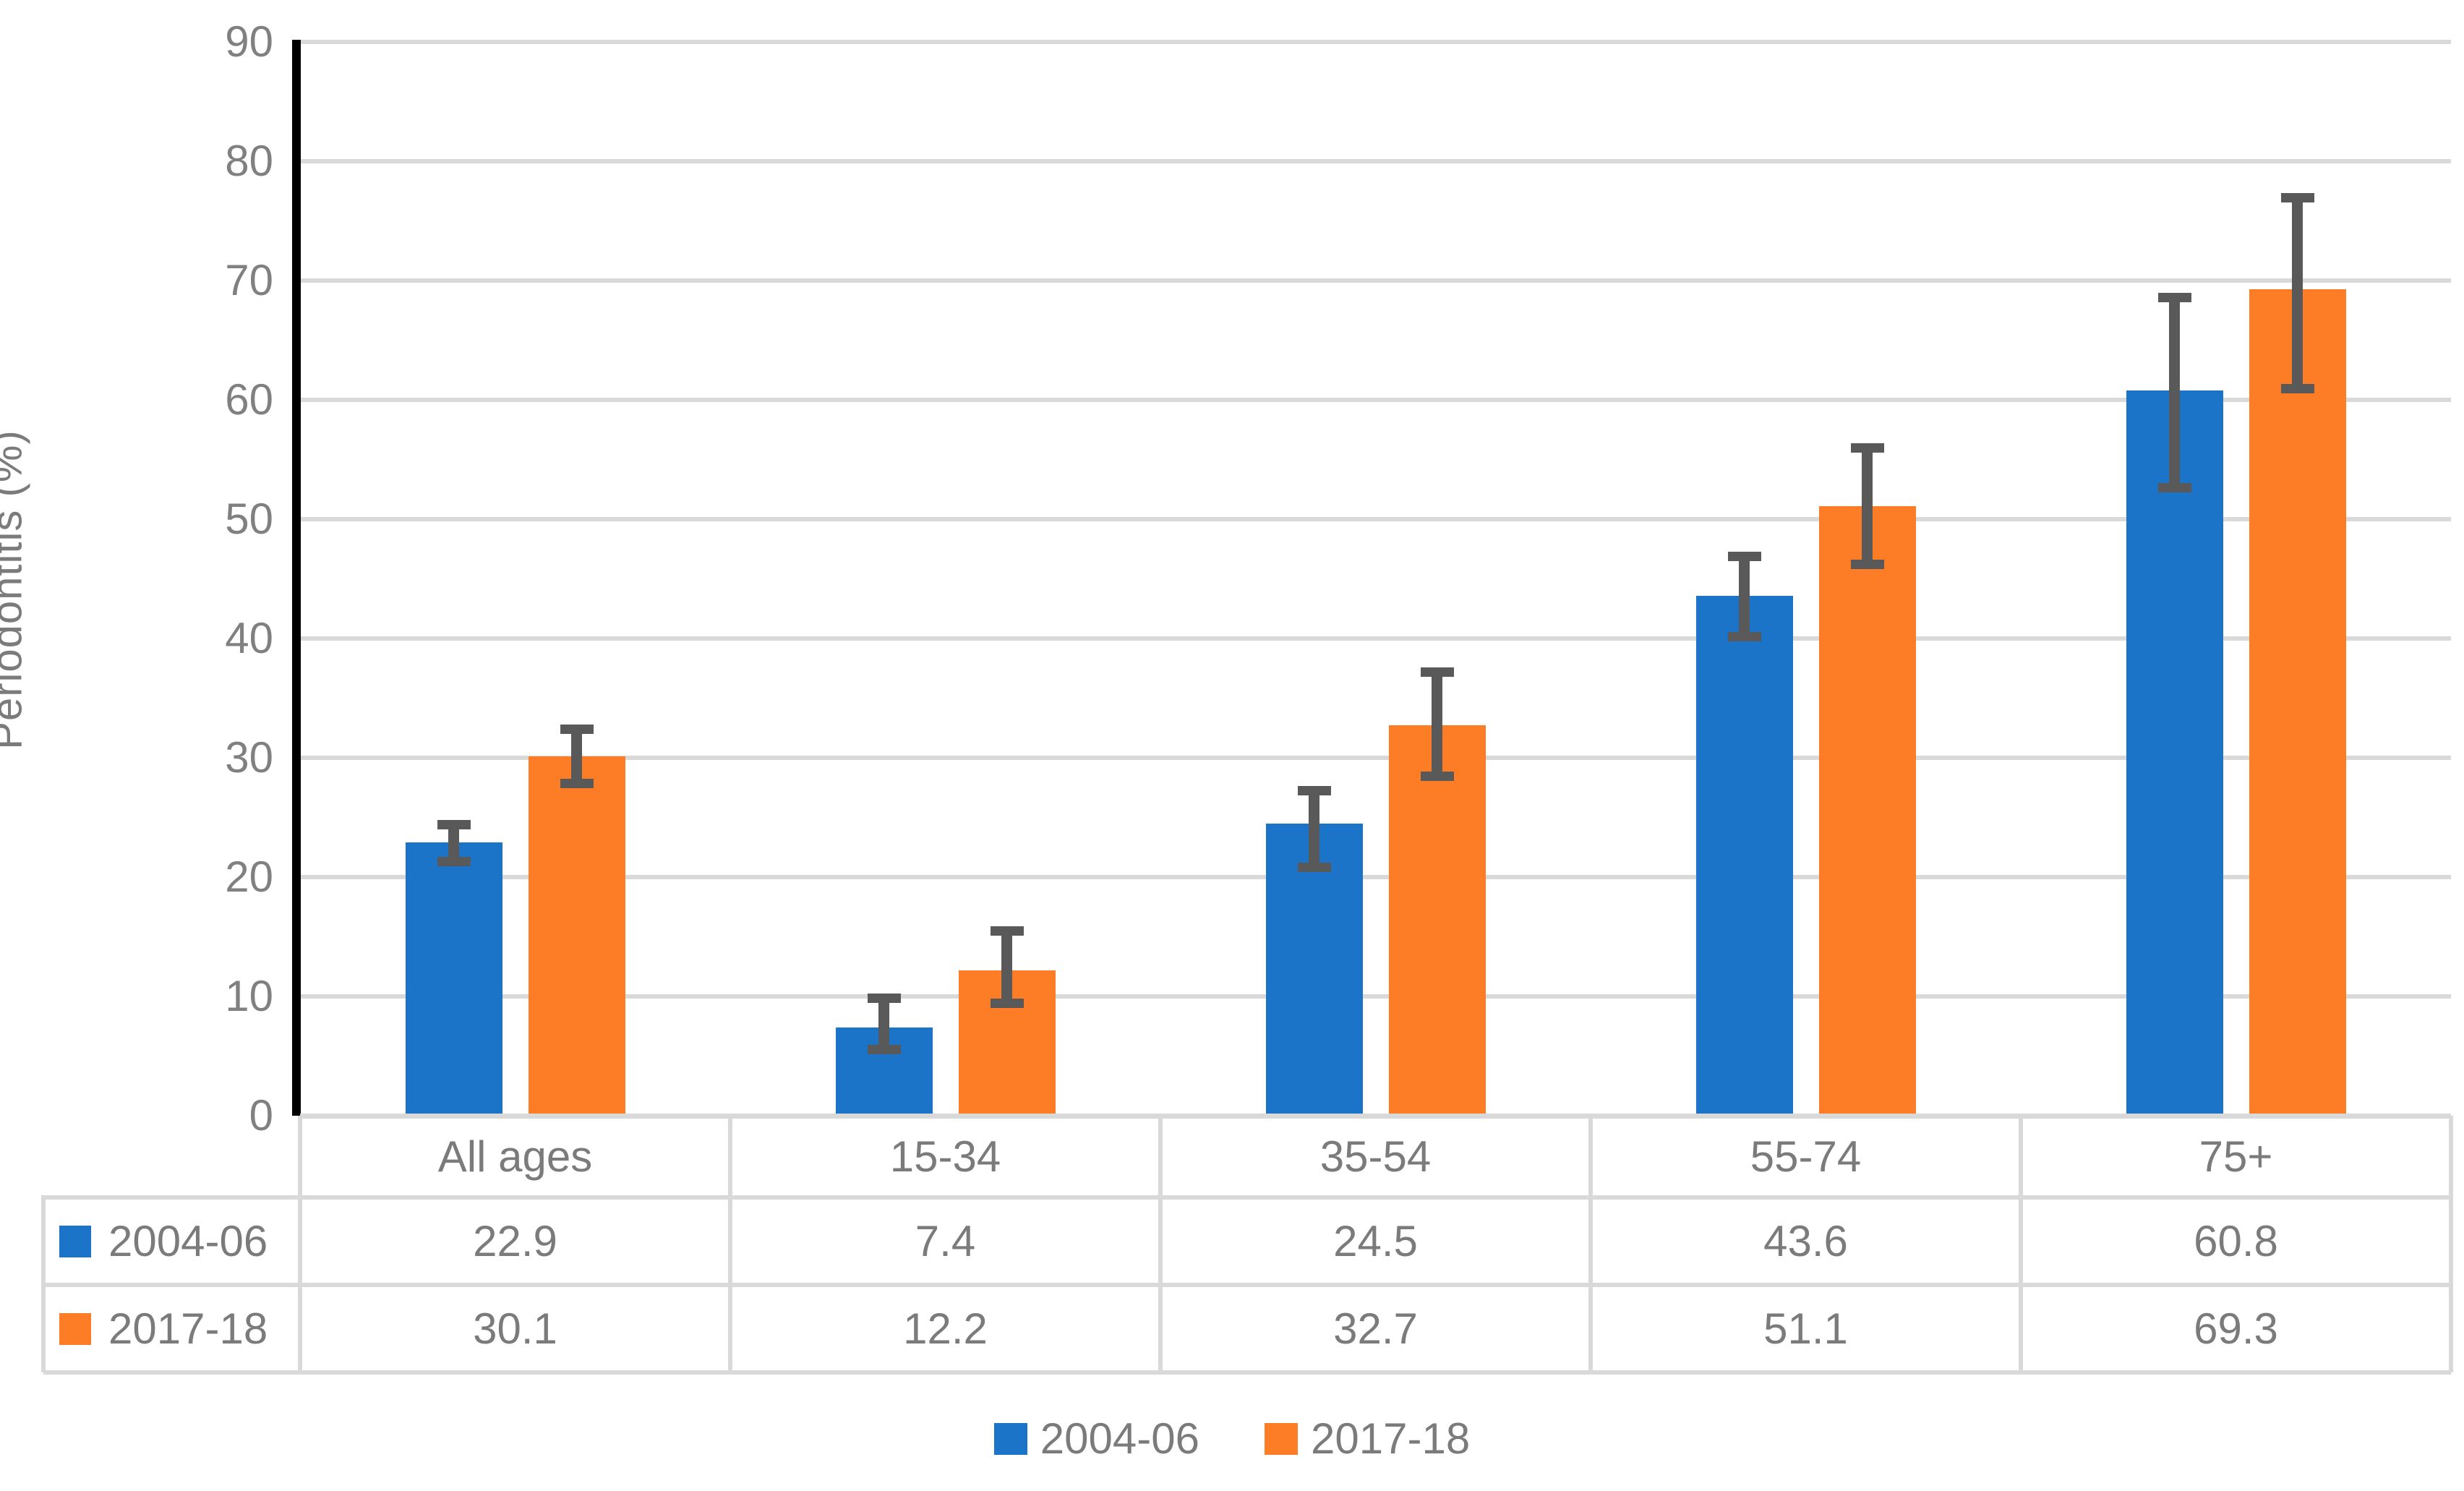  I want to click on y-tick-label-70: 70, so click(249, 280).